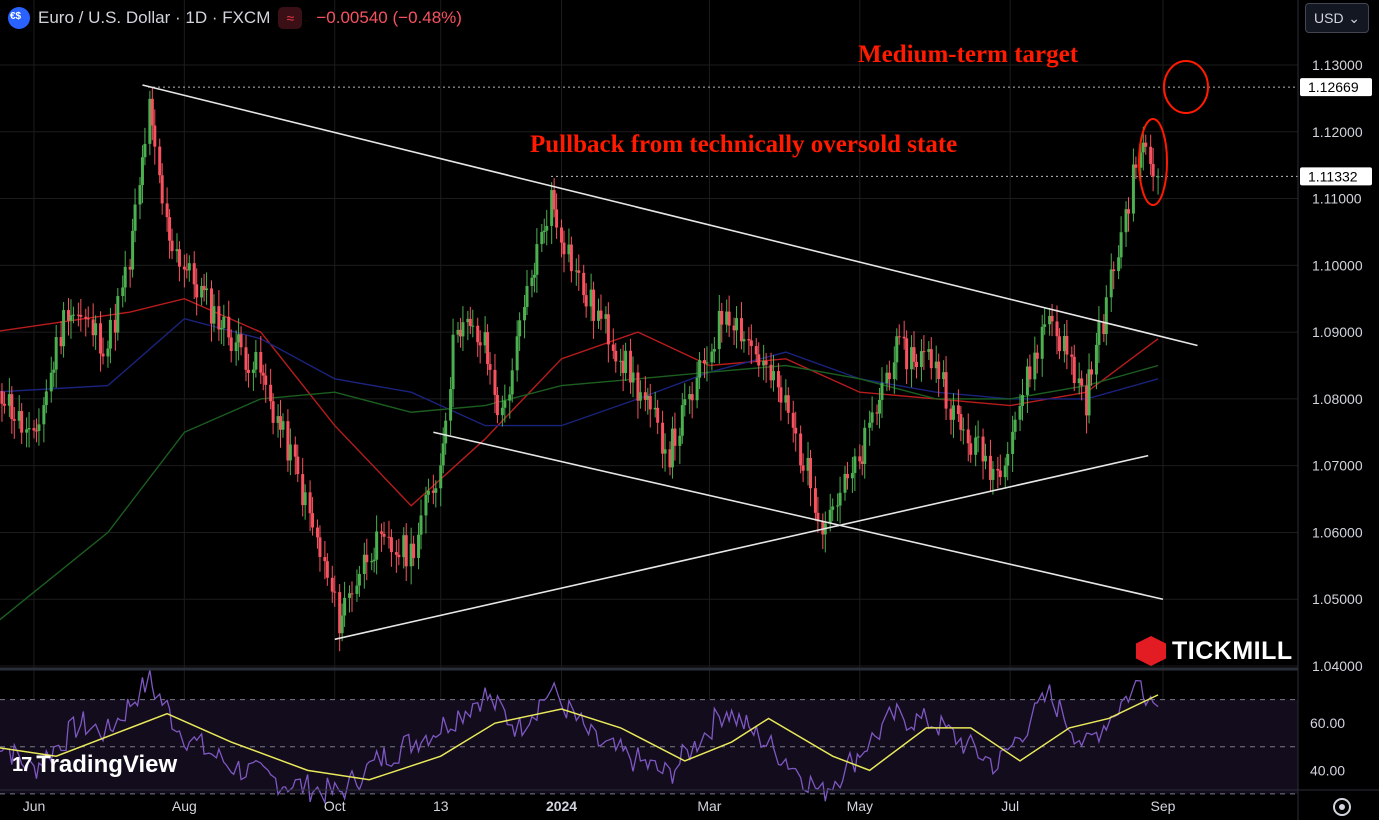 This screenshot has width=1379, height=820. I want to click on currency-select: USD ⌄, so click(1337, 18).